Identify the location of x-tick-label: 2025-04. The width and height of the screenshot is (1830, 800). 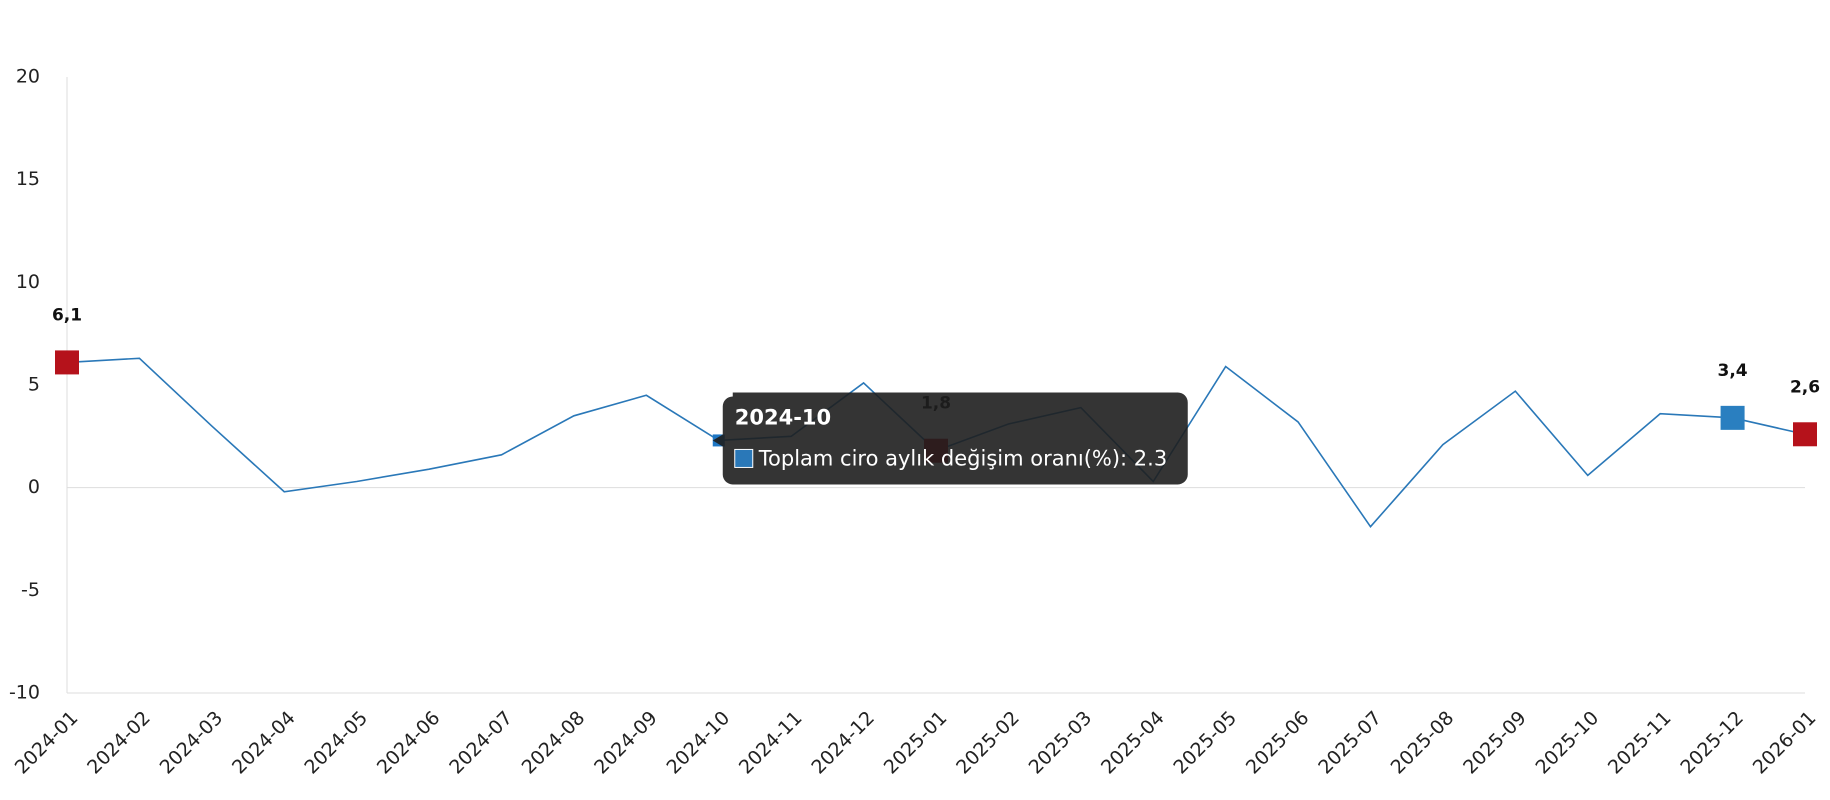
(1133, 743).